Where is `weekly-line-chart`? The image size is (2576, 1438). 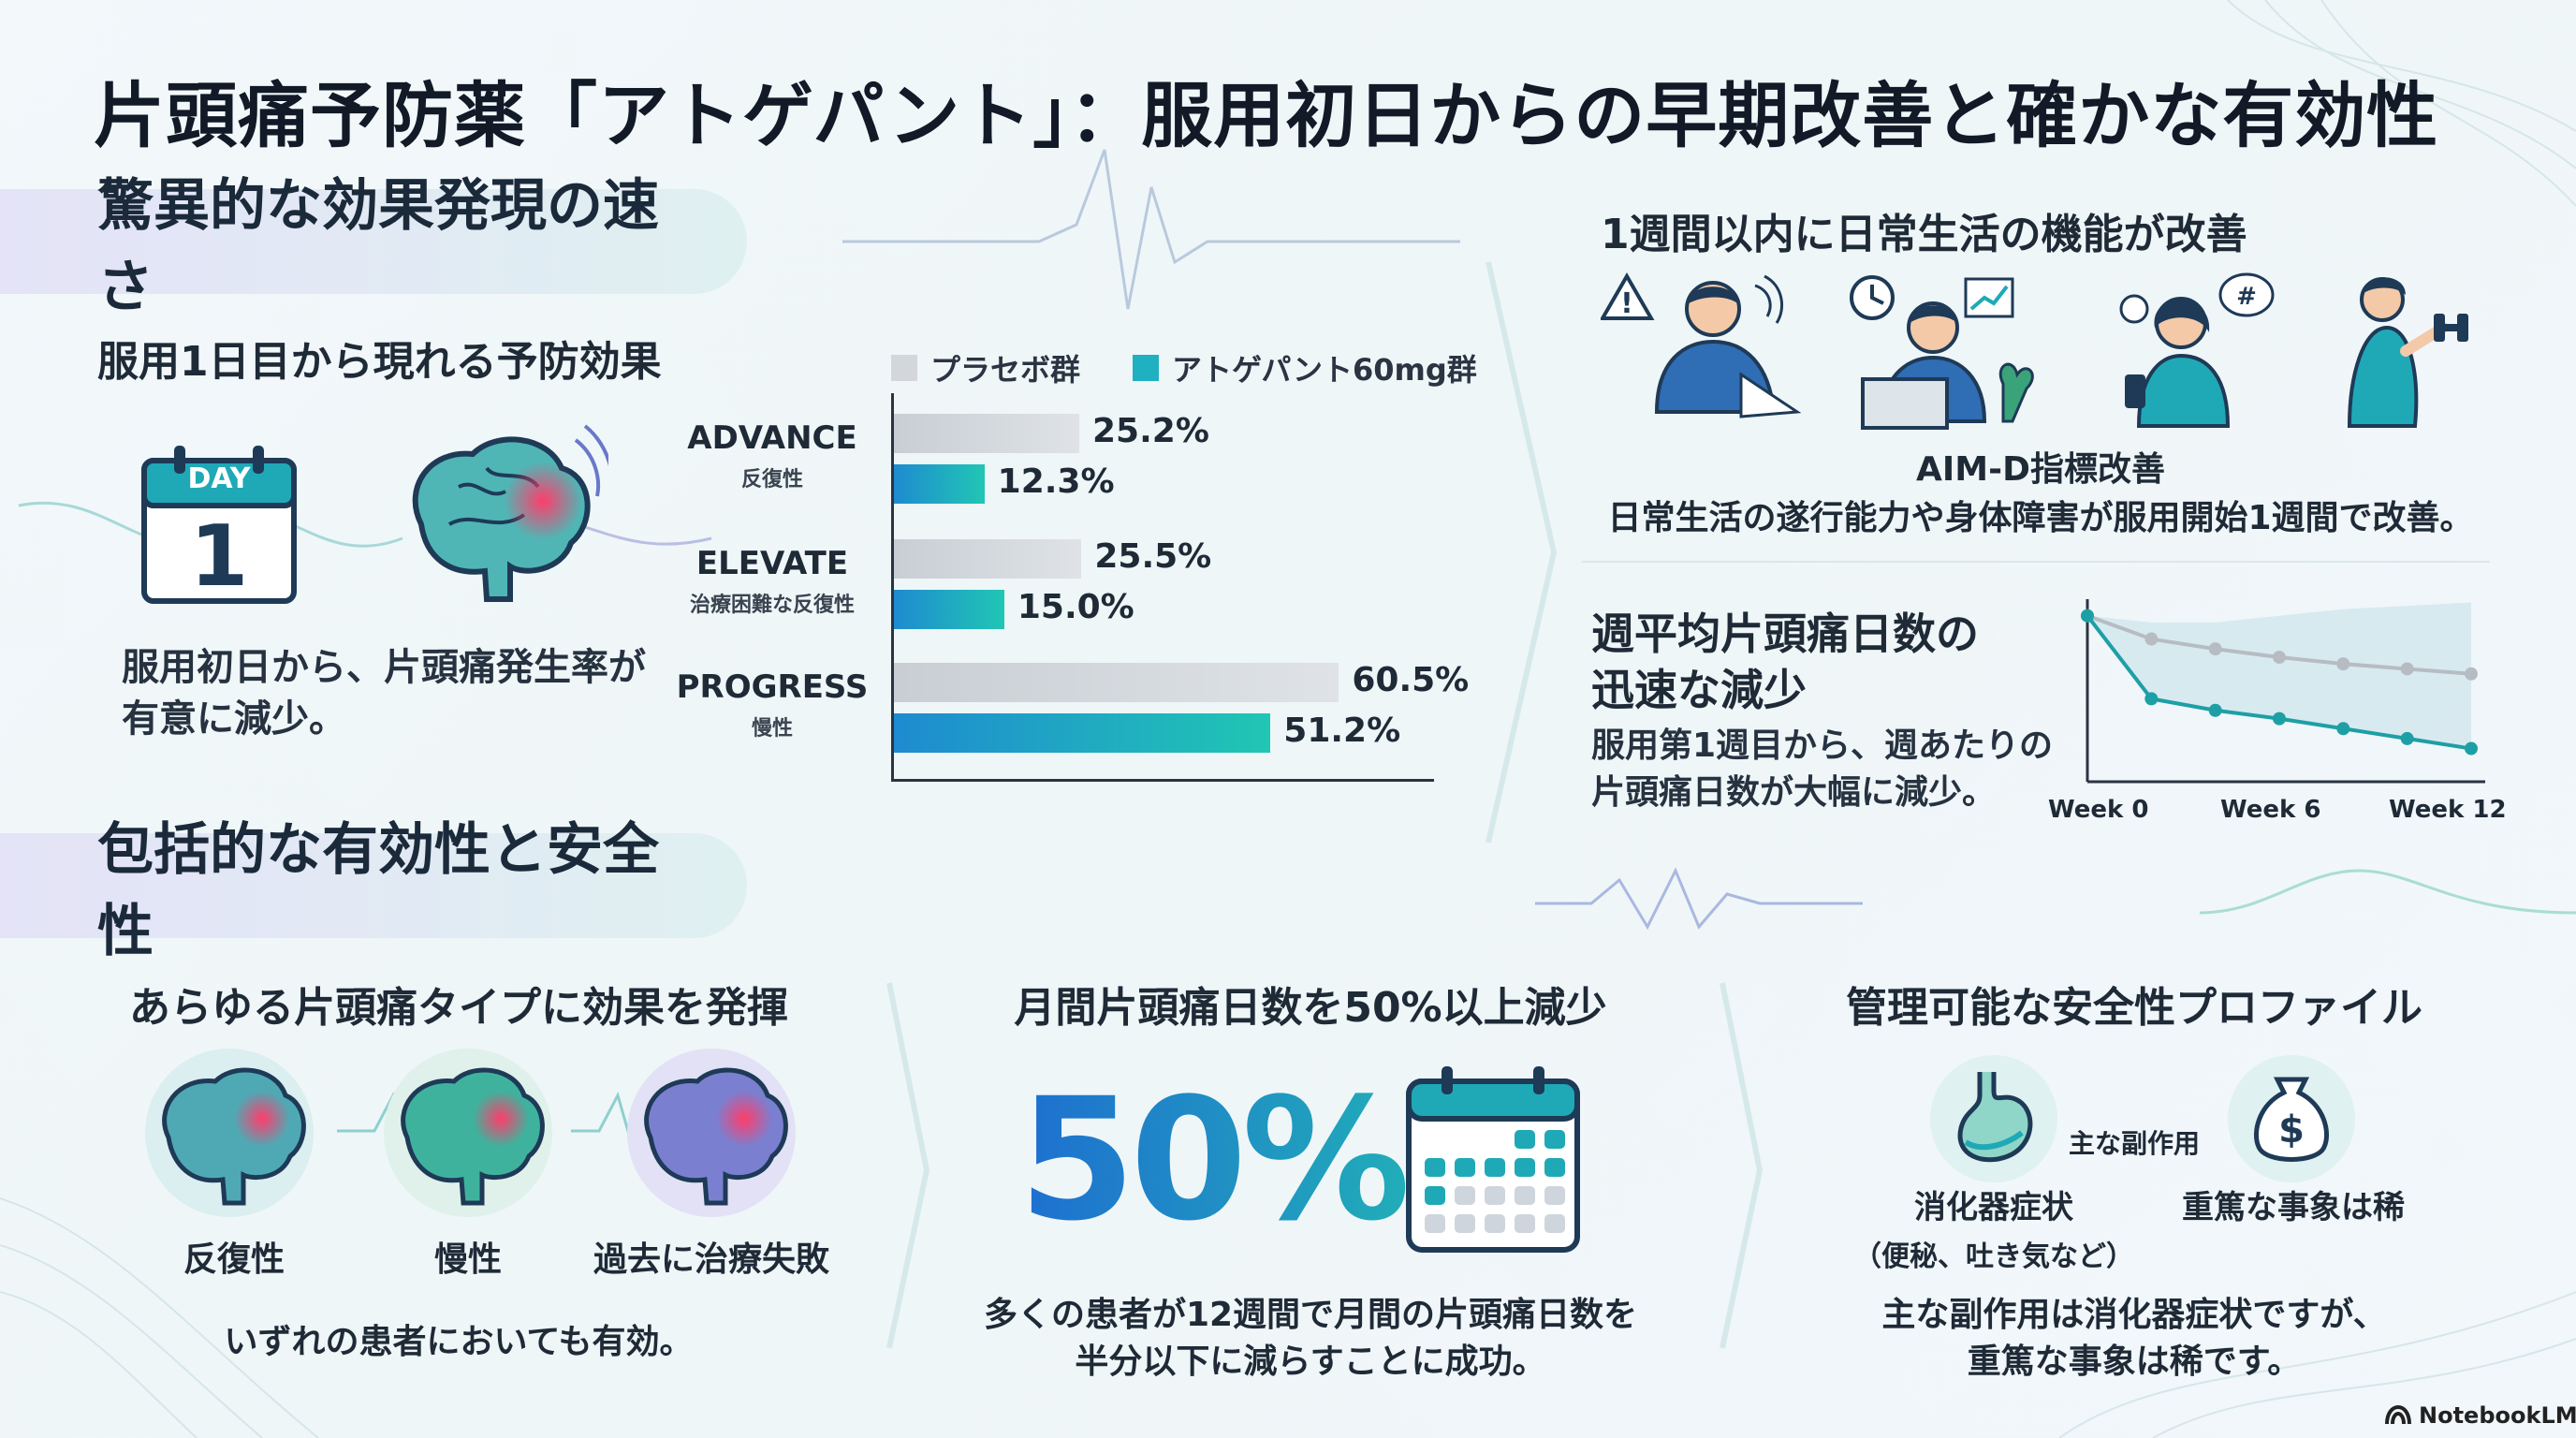 weekly-line-chart is located at coordinates (2283, 691).